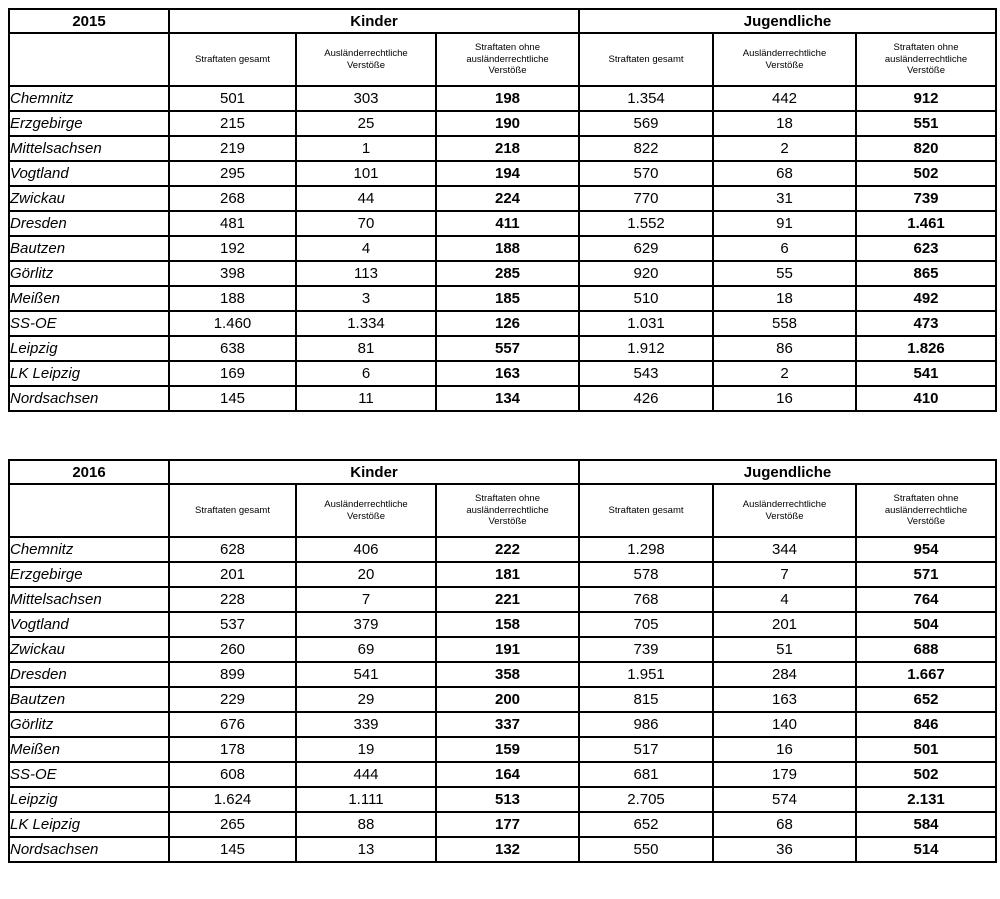 The image size is (1000, 899). I want to click on table-row: Vogtland 295 101 194 570 68 502, so click(503, 173).